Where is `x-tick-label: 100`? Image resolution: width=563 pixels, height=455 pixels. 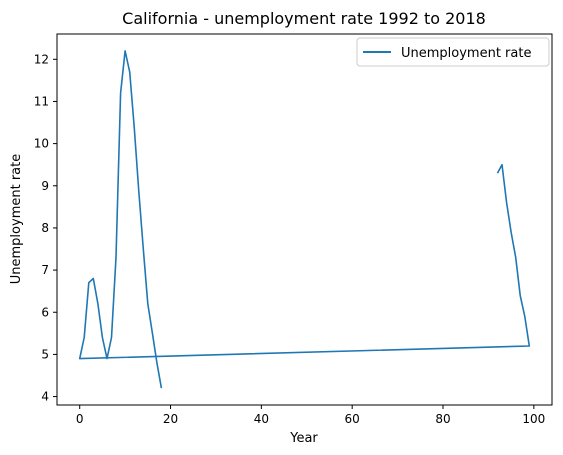 x-tick-label: 100 is located at coordinates (533, 419).